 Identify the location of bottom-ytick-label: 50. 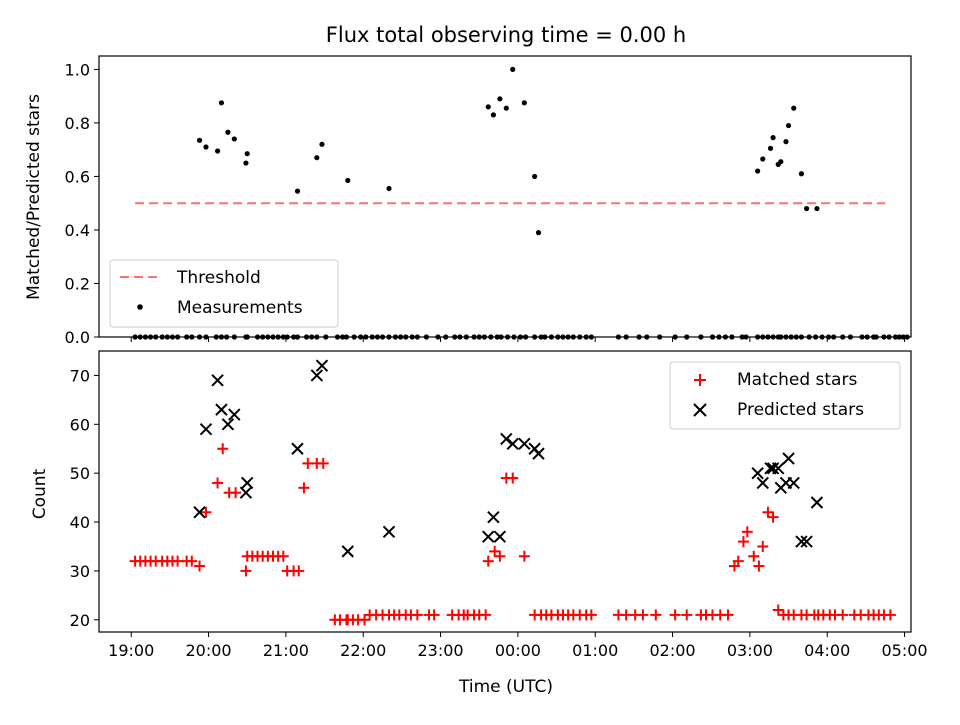
(80, 473).